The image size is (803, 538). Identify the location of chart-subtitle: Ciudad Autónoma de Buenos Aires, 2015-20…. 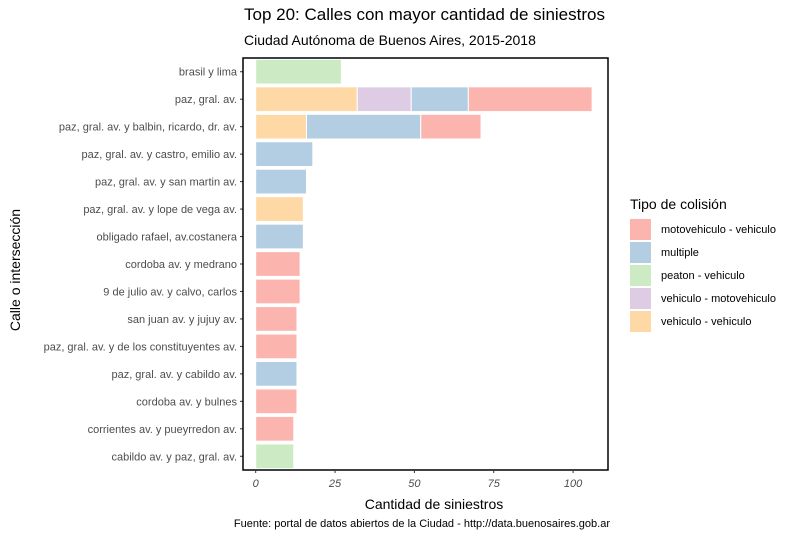
(390, 40).